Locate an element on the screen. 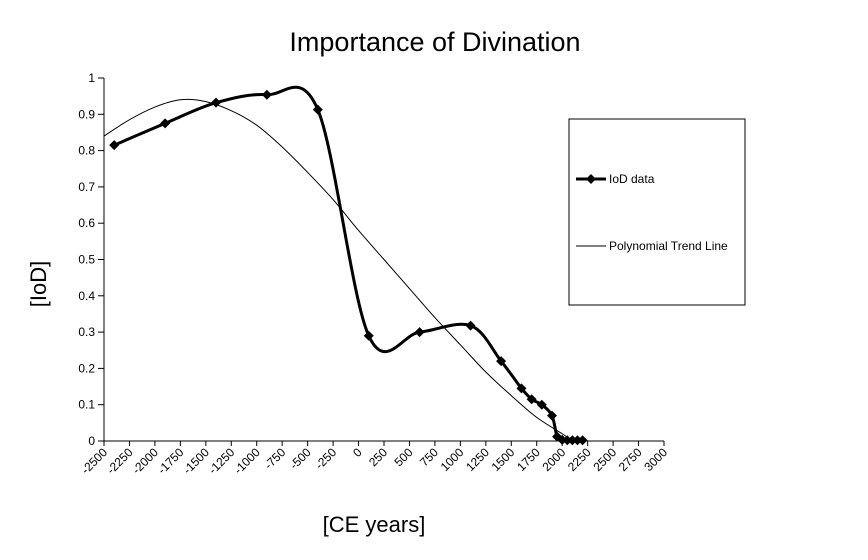 This screenshot has width=868, height=560. legend: IoD data Polynomial Trend Line is located at coordinates (657, 212).